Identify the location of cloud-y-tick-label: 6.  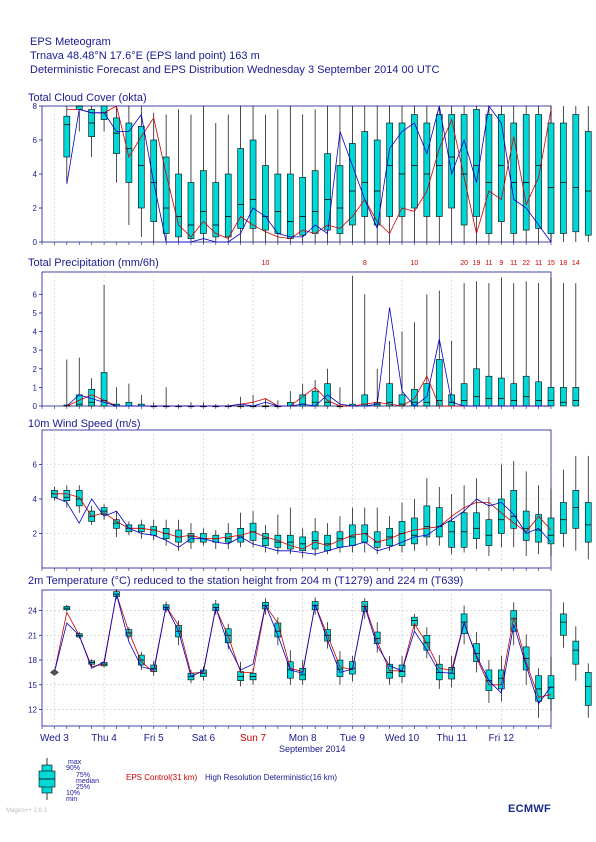
(35, 140).